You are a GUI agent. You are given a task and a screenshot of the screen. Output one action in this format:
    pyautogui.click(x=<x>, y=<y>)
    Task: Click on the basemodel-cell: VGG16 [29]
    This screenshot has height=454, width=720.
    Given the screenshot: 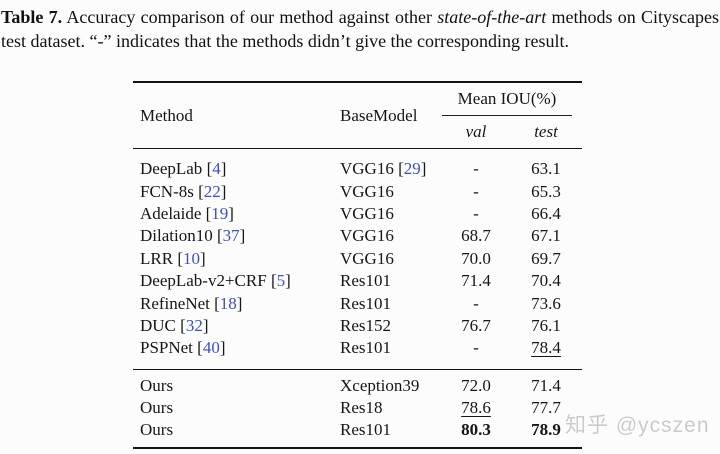 What is the action you would take?
    pyautogui.click(x=383, y=169)
    